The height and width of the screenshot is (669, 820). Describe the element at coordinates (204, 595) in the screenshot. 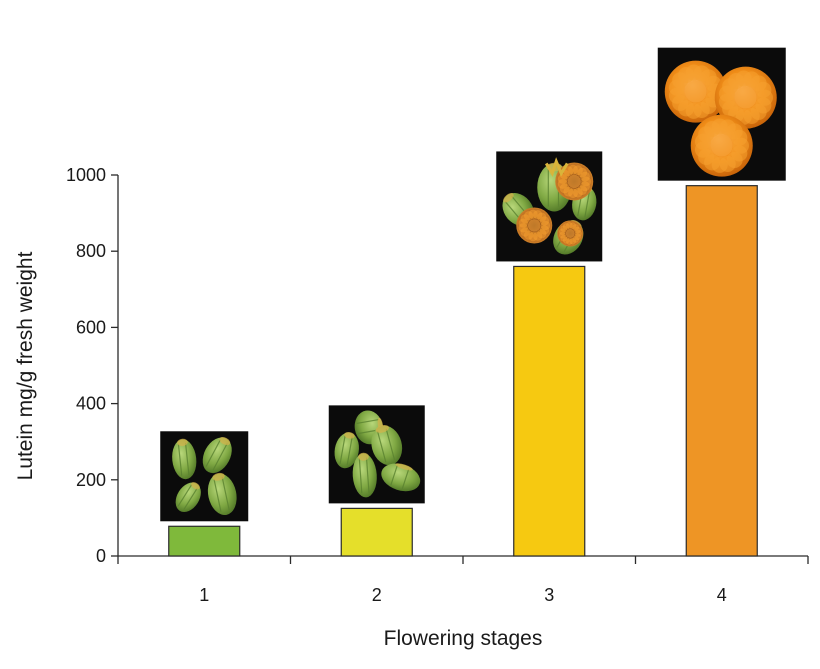

I see `x-tick-label: 1` at that location.